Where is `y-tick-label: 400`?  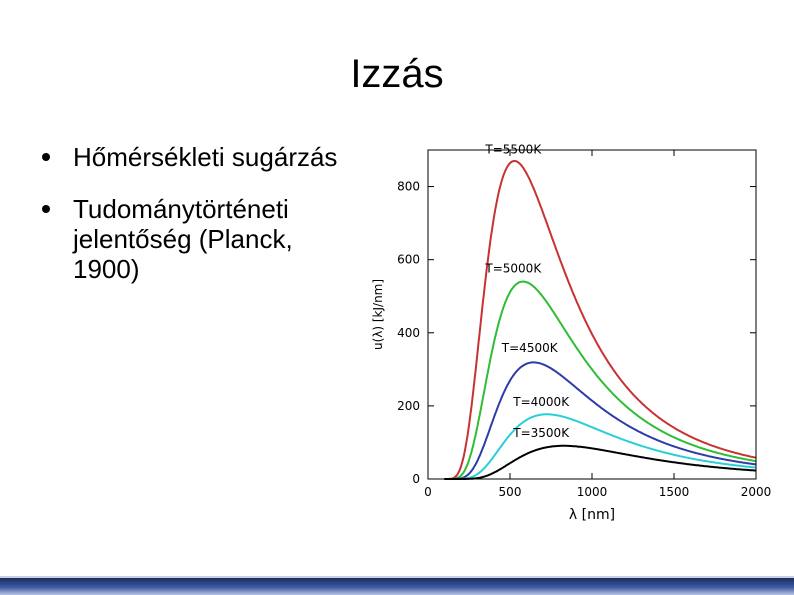
y-tick-label: 400 is located at coordinates (408, 333).